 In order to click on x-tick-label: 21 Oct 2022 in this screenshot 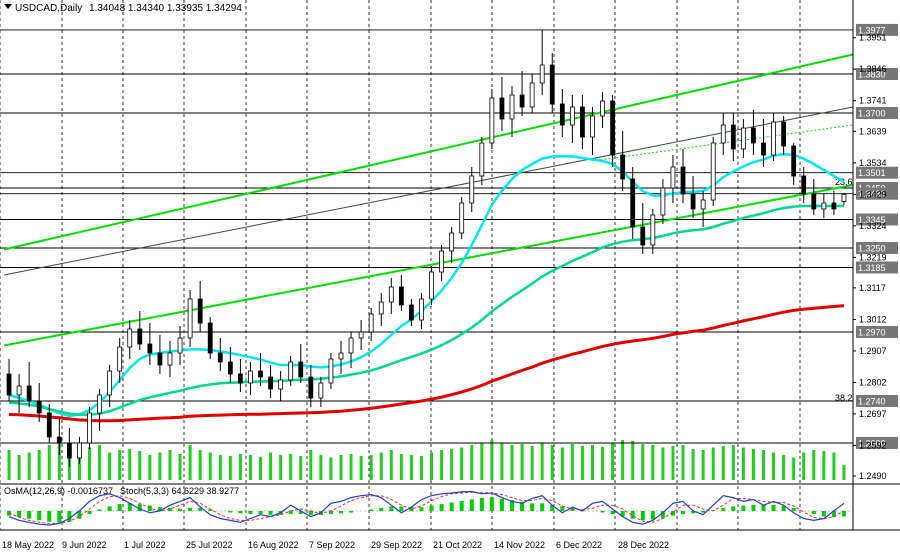, I will do `click(457, 545)`.